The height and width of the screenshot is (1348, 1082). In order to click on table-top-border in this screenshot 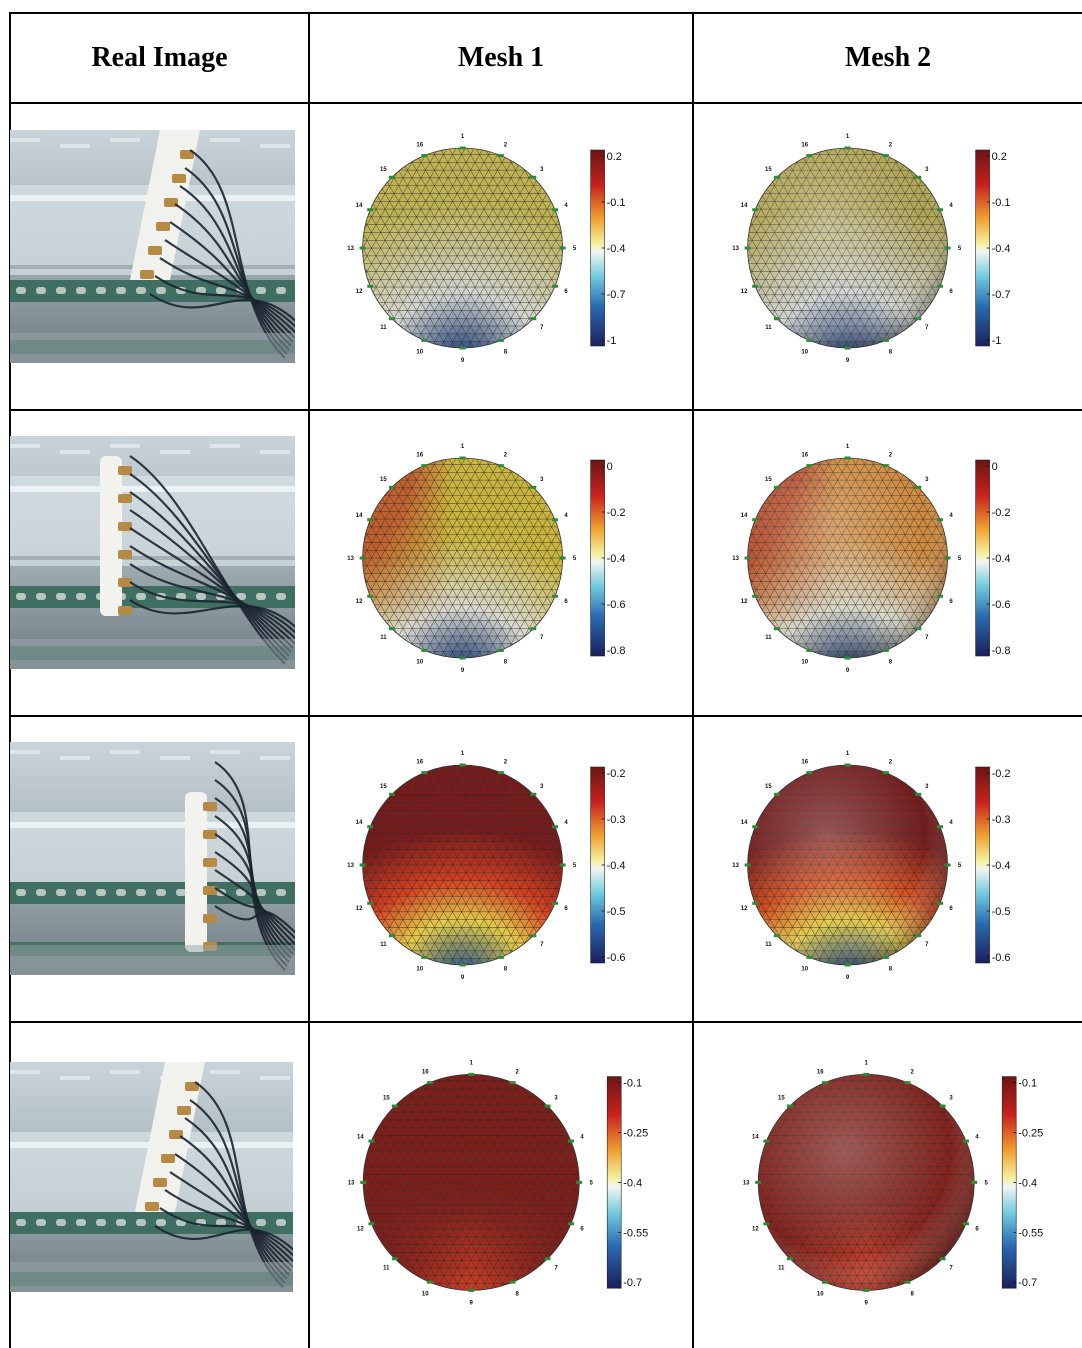, I will do `click(545, 13)`.